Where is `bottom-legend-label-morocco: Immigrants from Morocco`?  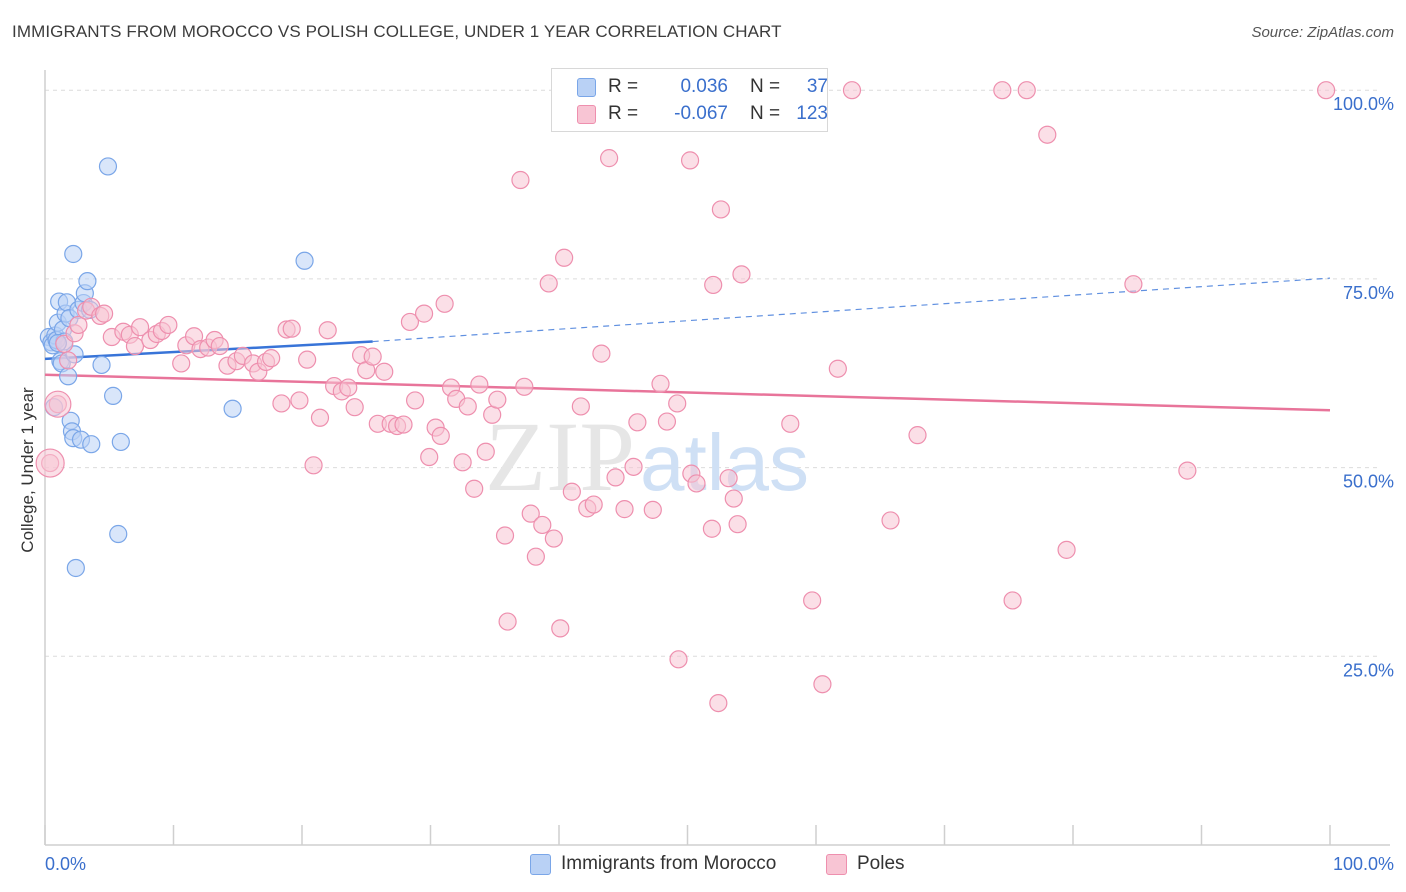 bottom-legend-label-morocco: Immigrants from Morocco is located at coordinates (669, 863).